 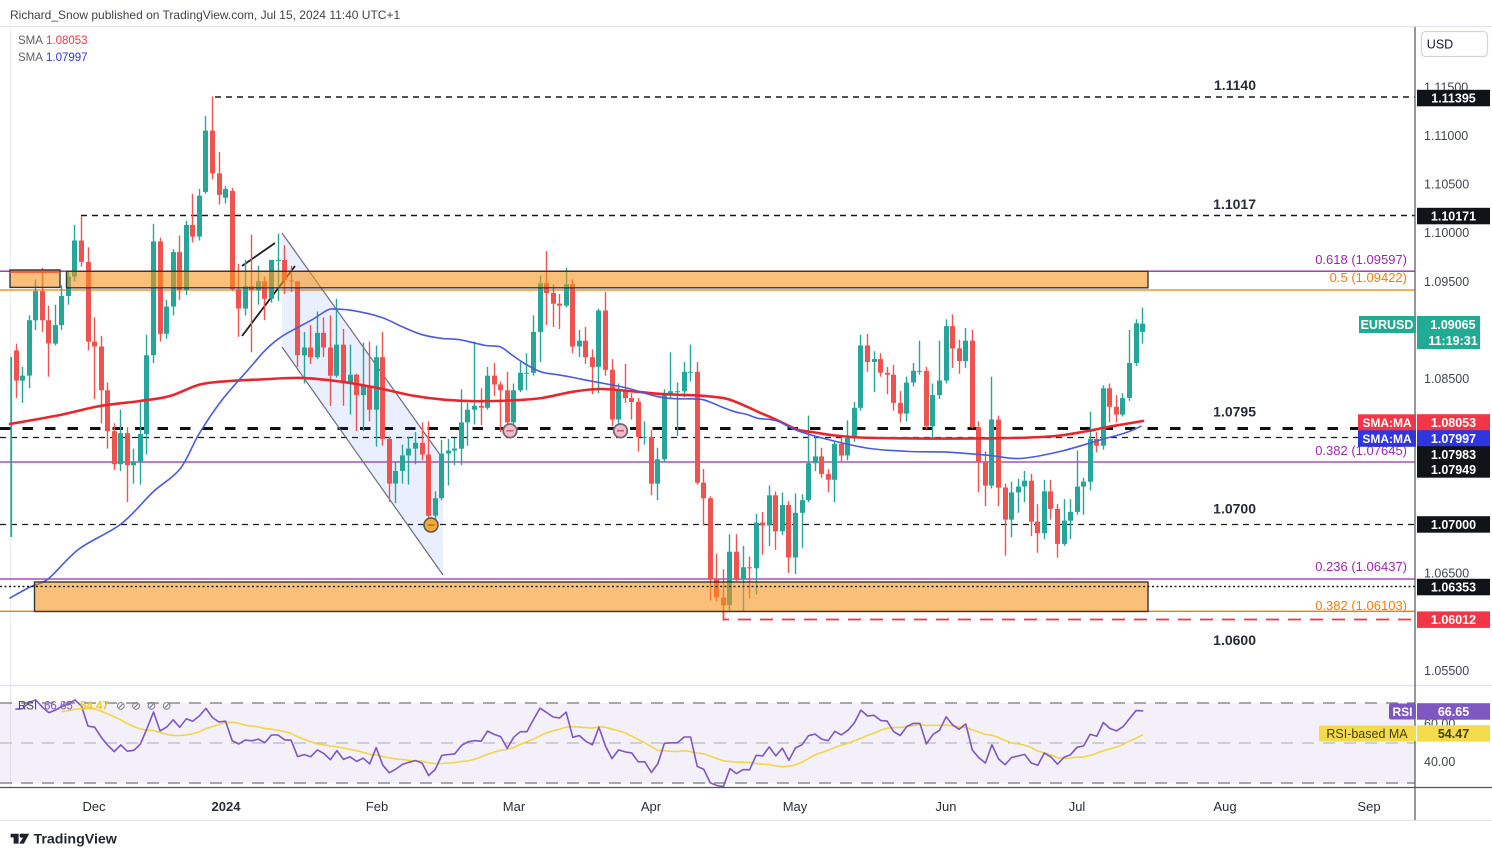 What do you see at coordinates (1453, 620) in the screenshot?
I see `svg-text: 1.06012` at bounding box center [1453, 620].